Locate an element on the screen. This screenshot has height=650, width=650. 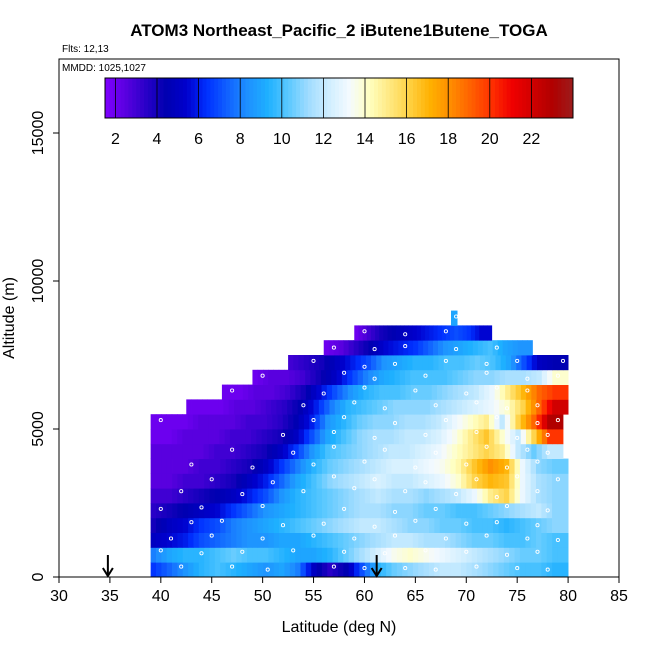
colorbar-tick-label: 22 is located at coordinates (532, 139).